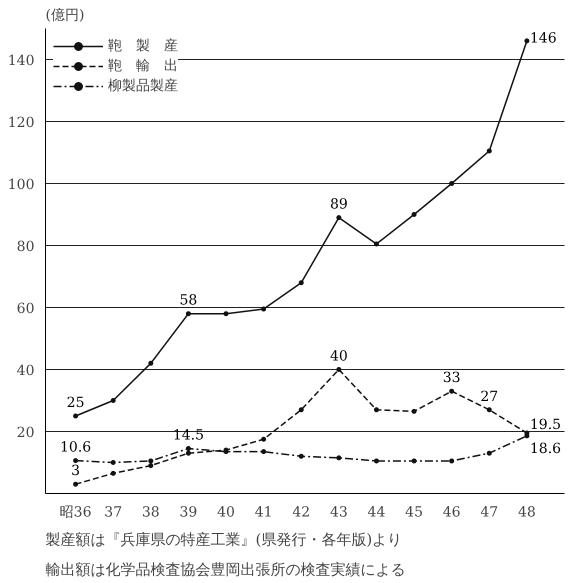 Image resolution: width=574 pixels, height=583 pixels. What do you see at coordinates (301, 512) in the screenshot?
I see `x-tick-label: 42` at bounding box center [301, 512].